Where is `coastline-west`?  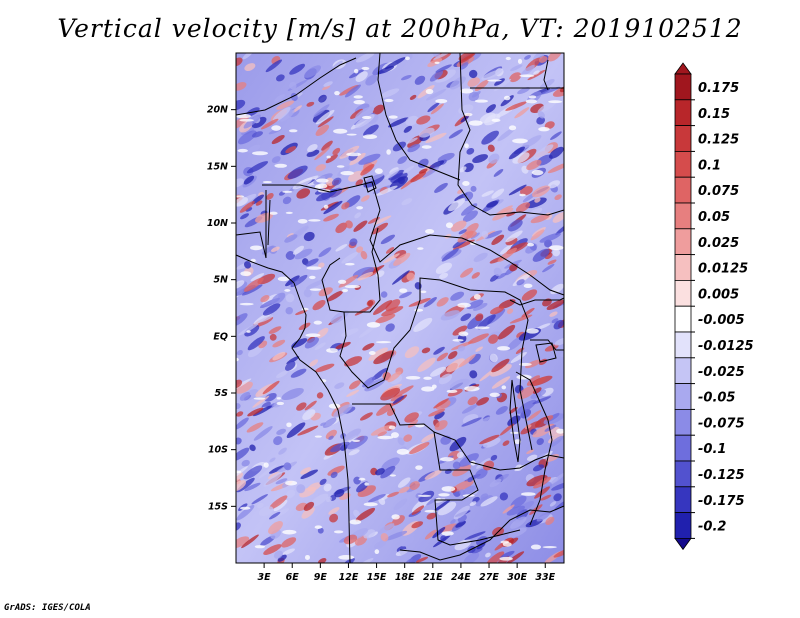
coastline-west is located at coordinates (293, 409).